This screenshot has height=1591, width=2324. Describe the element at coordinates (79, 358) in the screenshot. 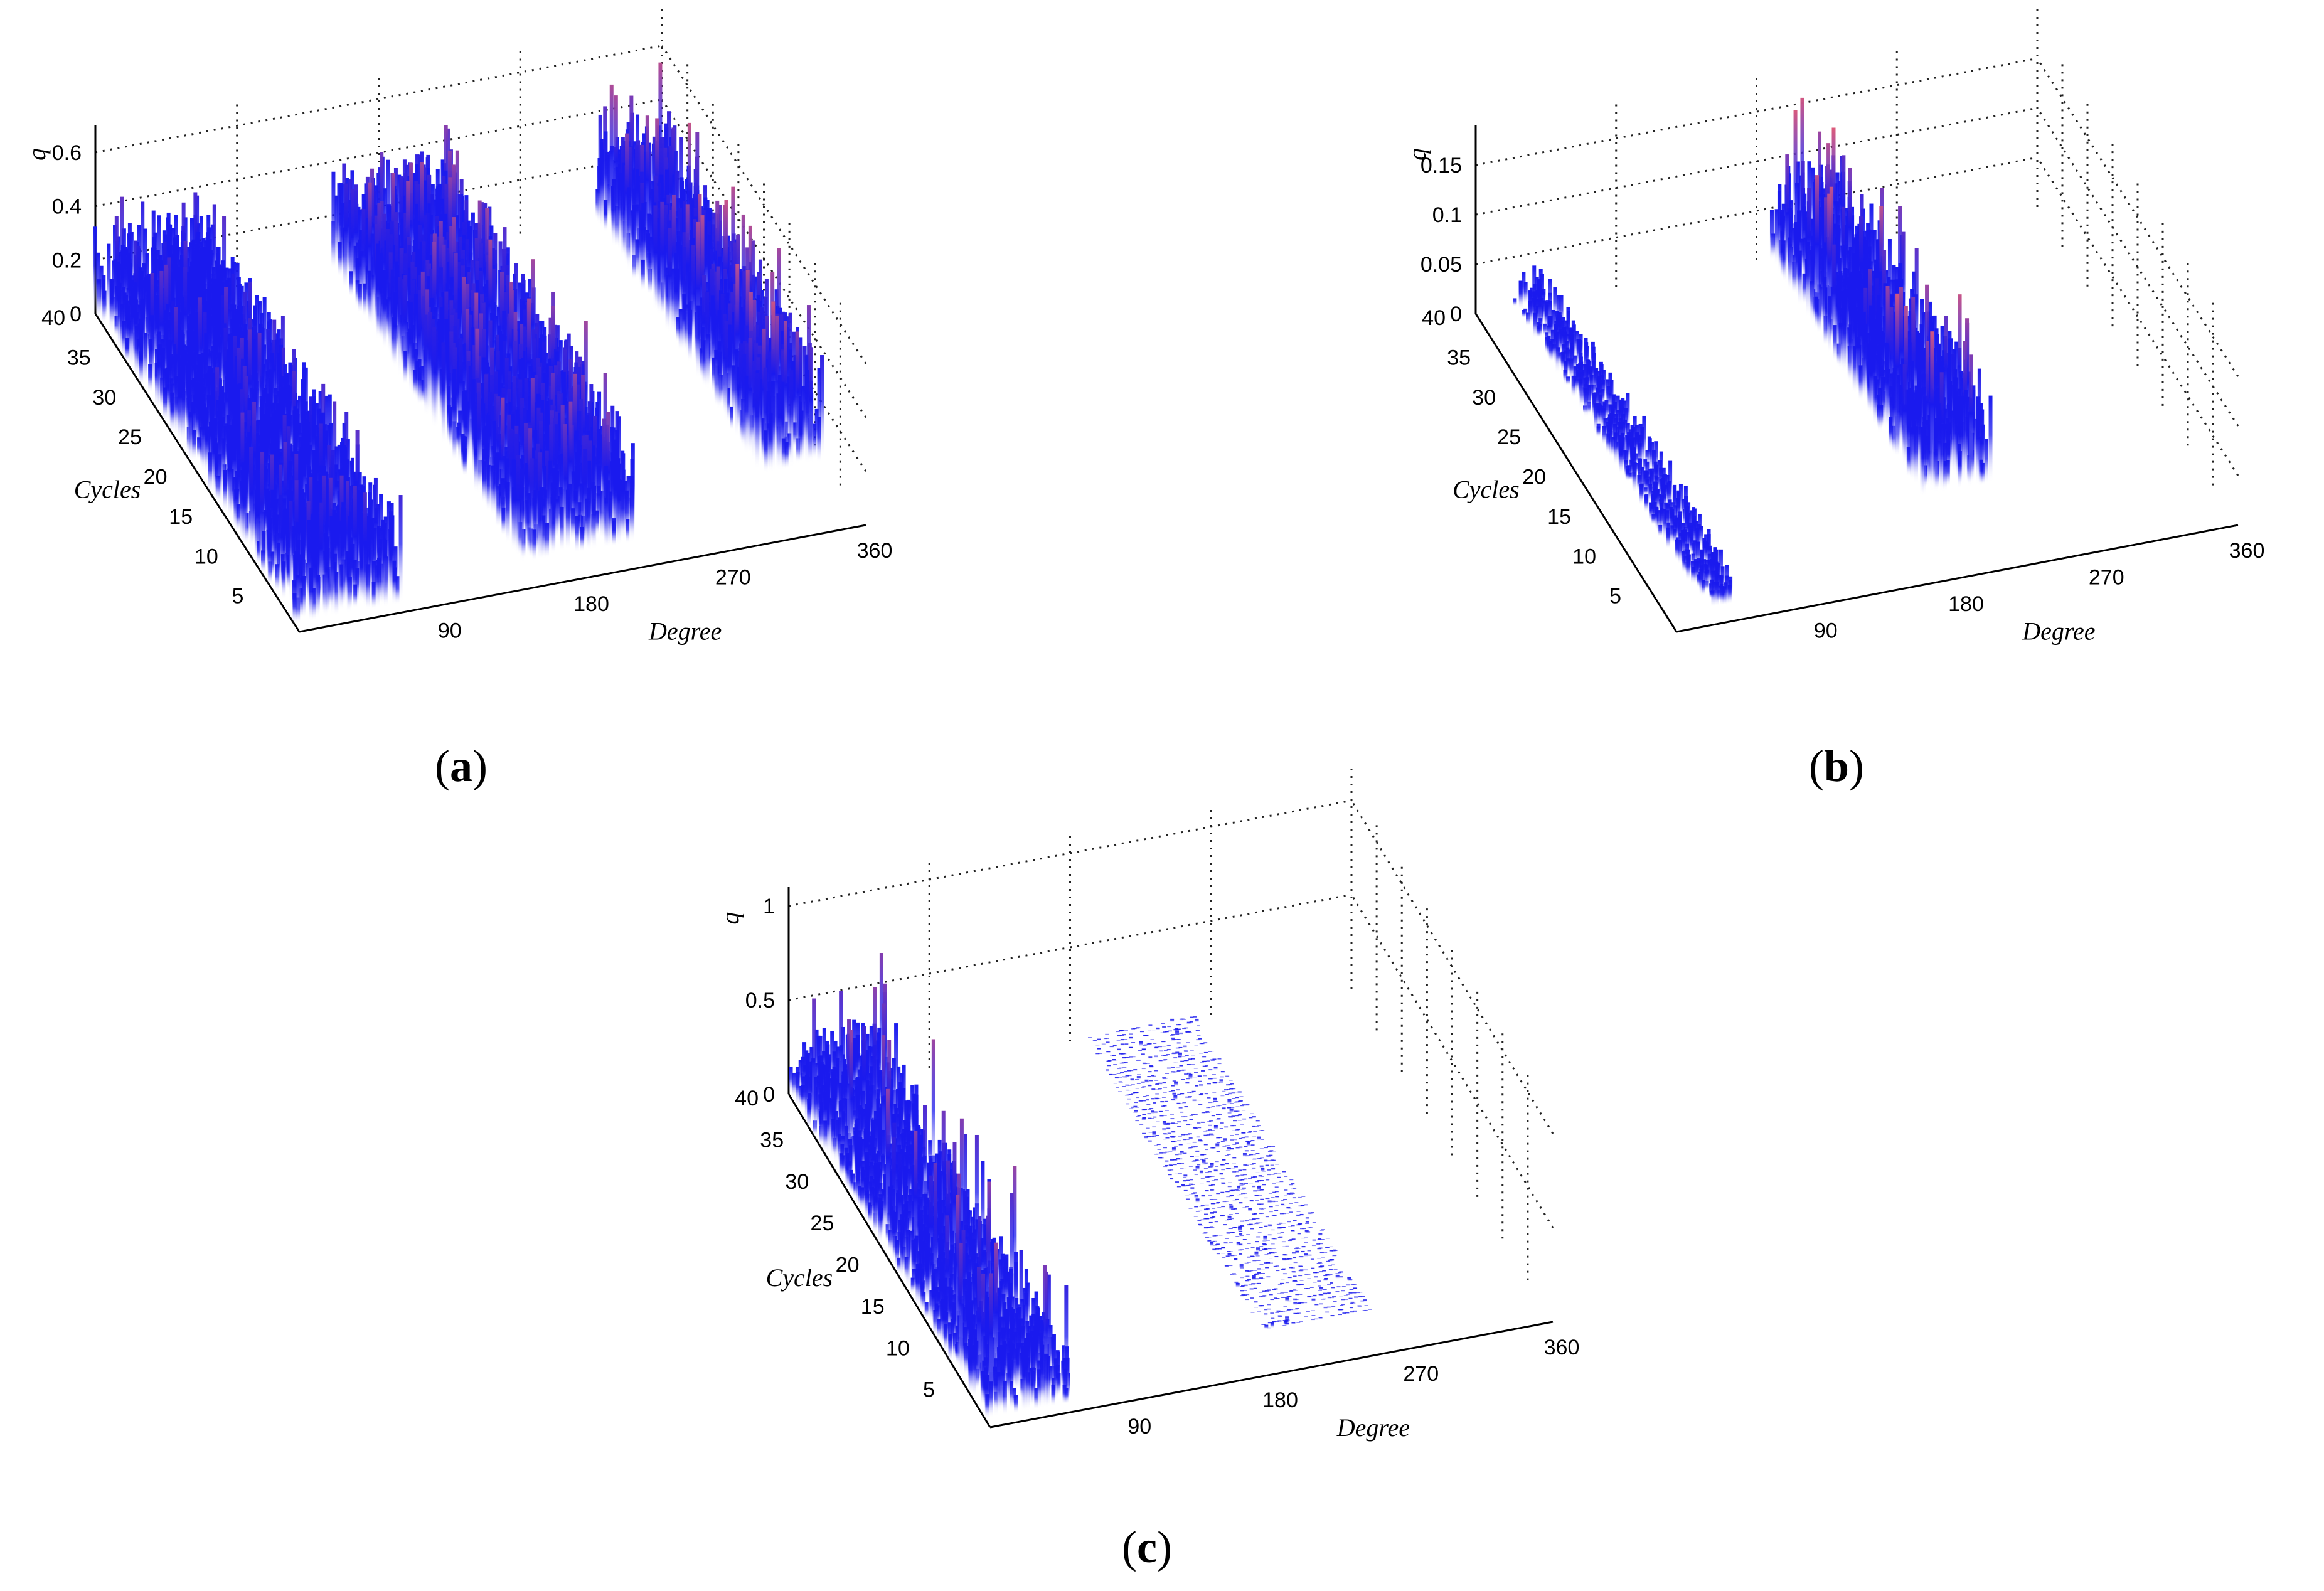

I see `y-tick-label-a: 35` at that location.